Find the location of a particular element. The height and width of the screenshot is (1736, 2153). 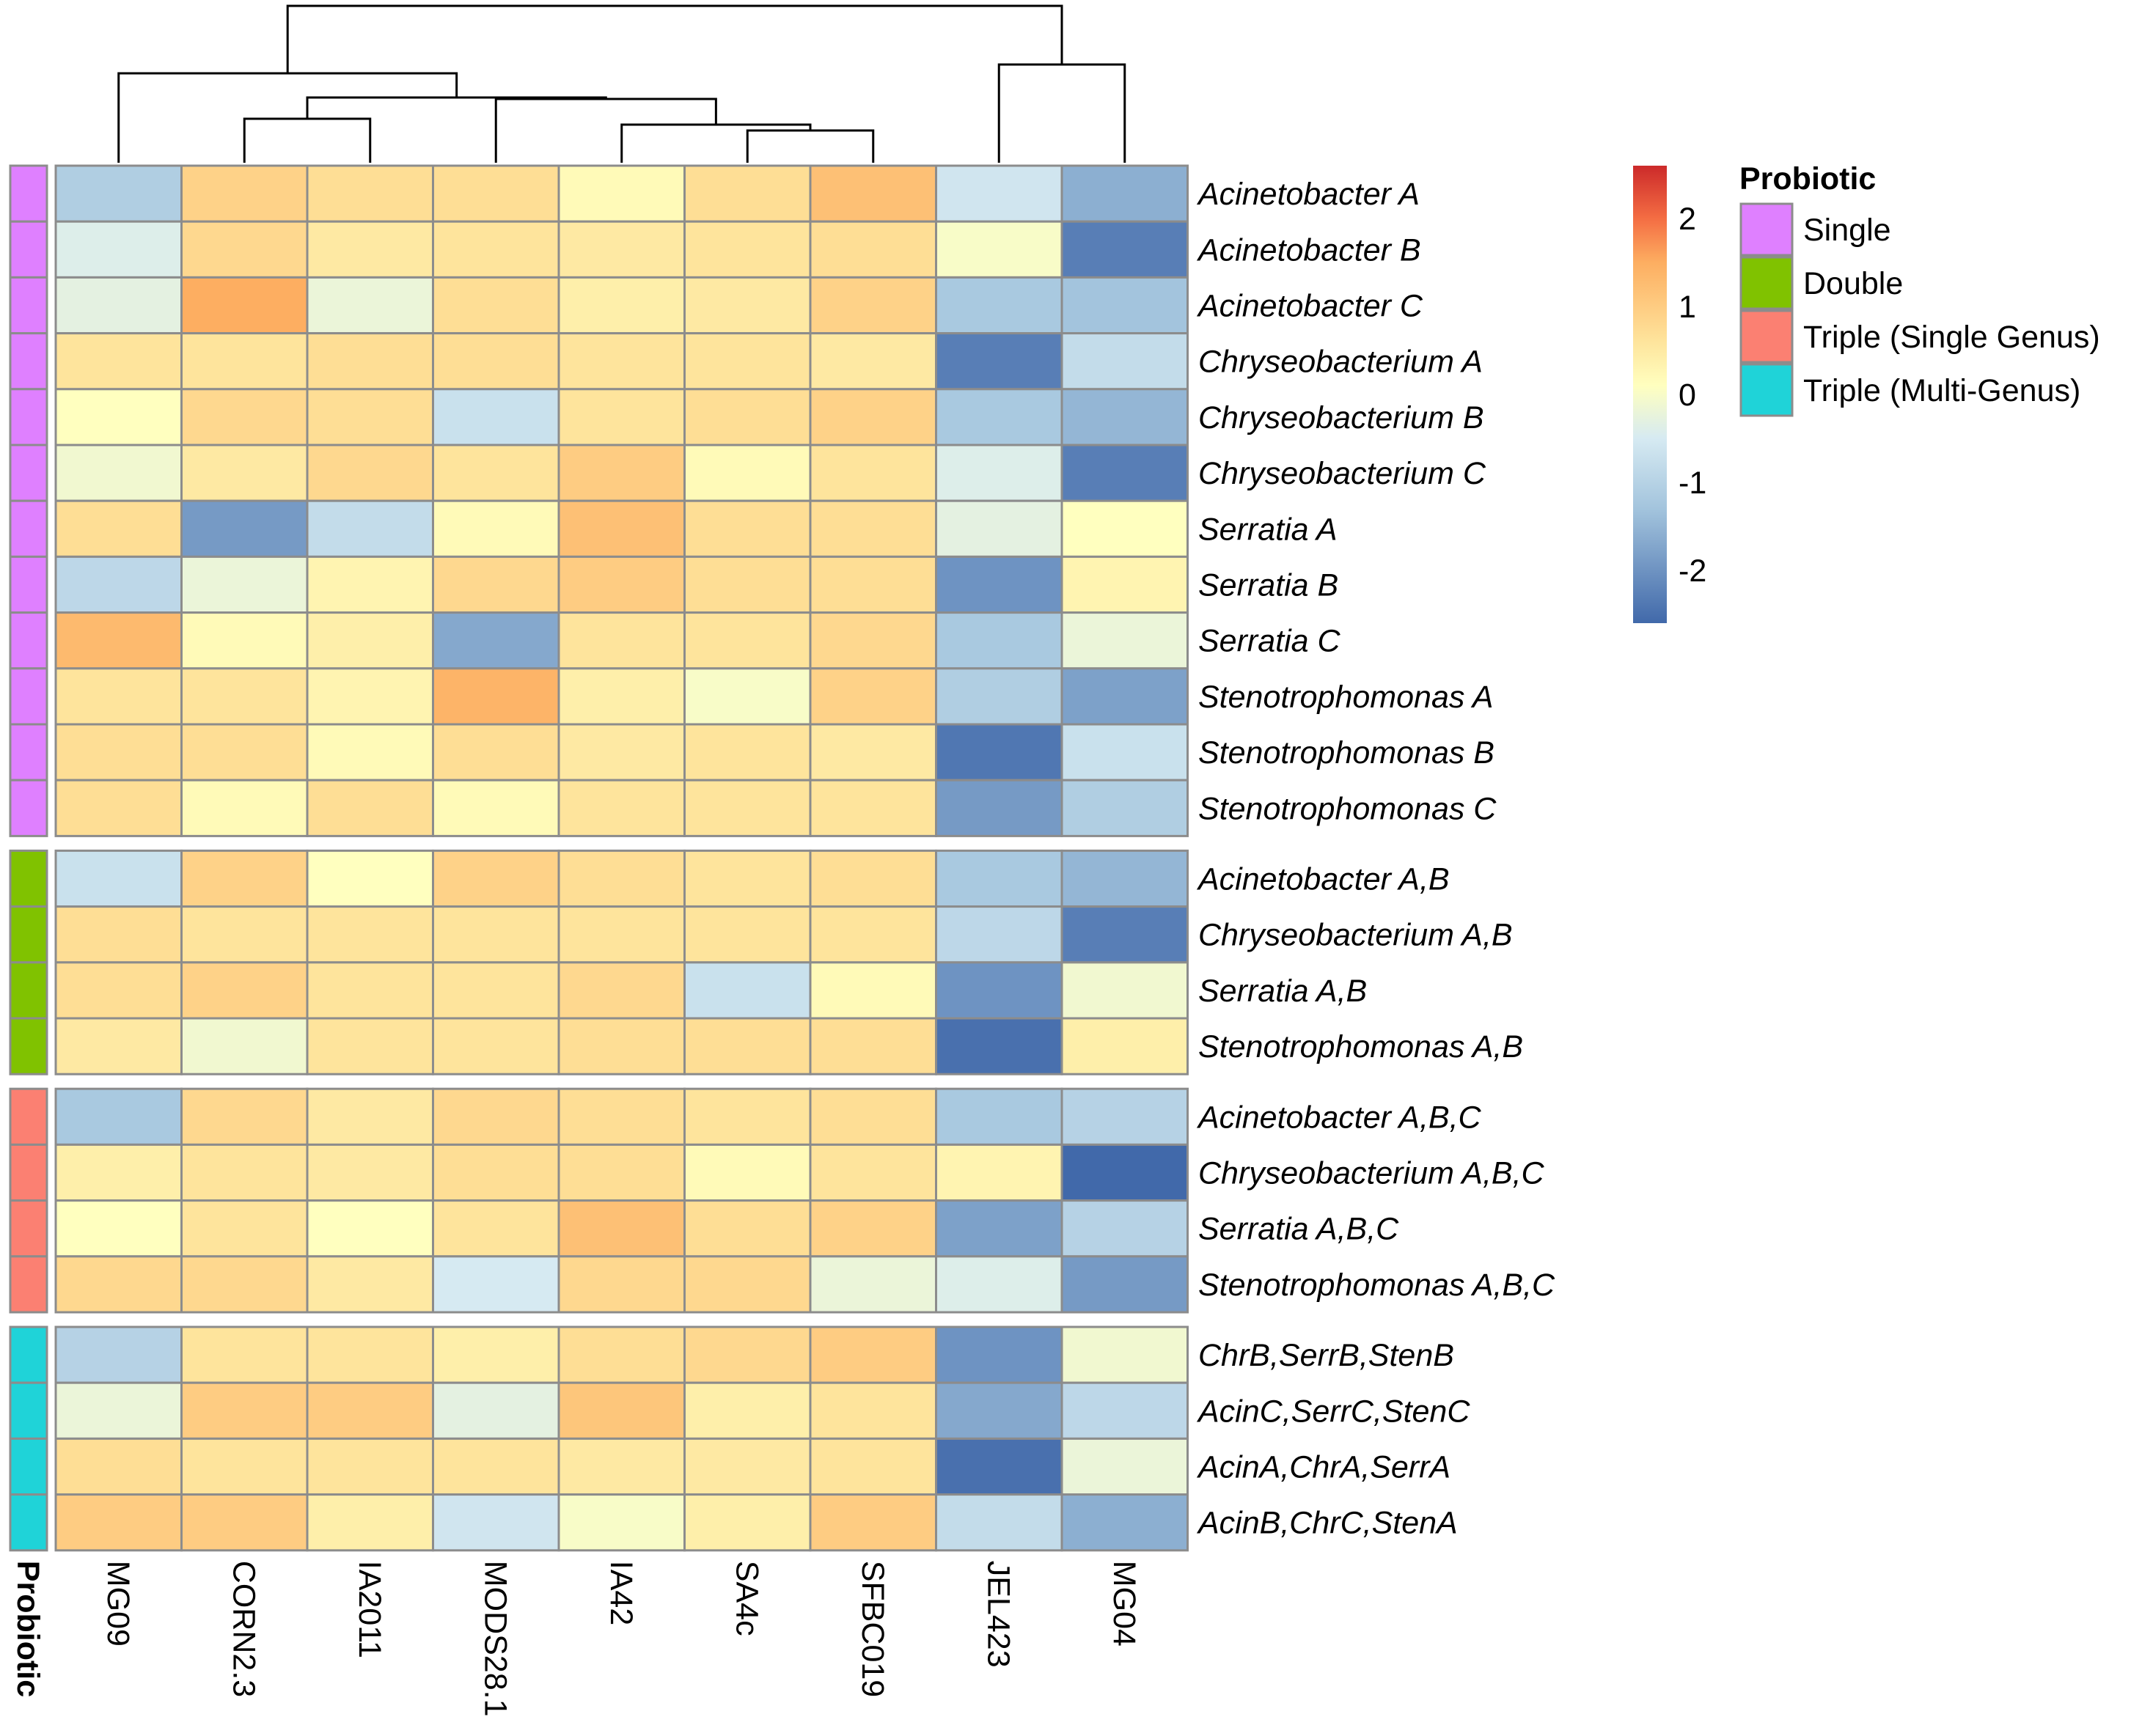

legend-label-triple-single-genus: Triple (Single Genus) is located at coordinates (1951, 338).